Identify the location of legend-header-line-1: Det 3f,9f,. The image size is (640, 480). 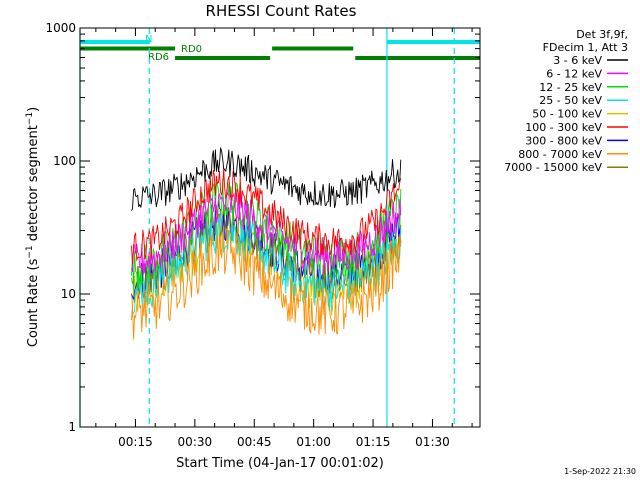
(602, 34).